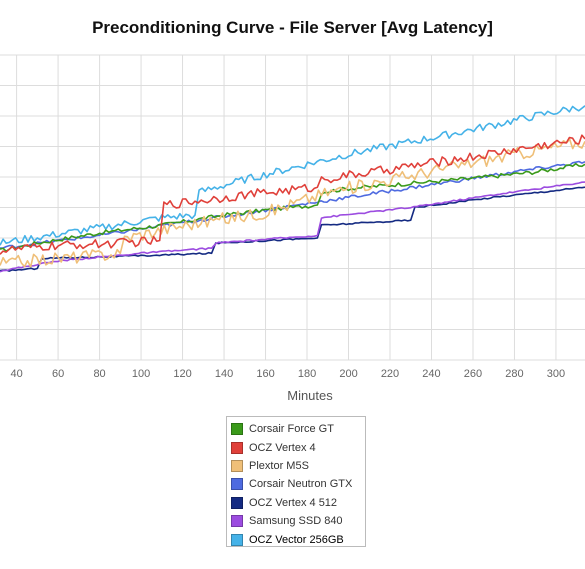 Image resolution: width=585 pixels, height=569 pixels. I want to click on x-tick-label: 40, so click(16, 374).